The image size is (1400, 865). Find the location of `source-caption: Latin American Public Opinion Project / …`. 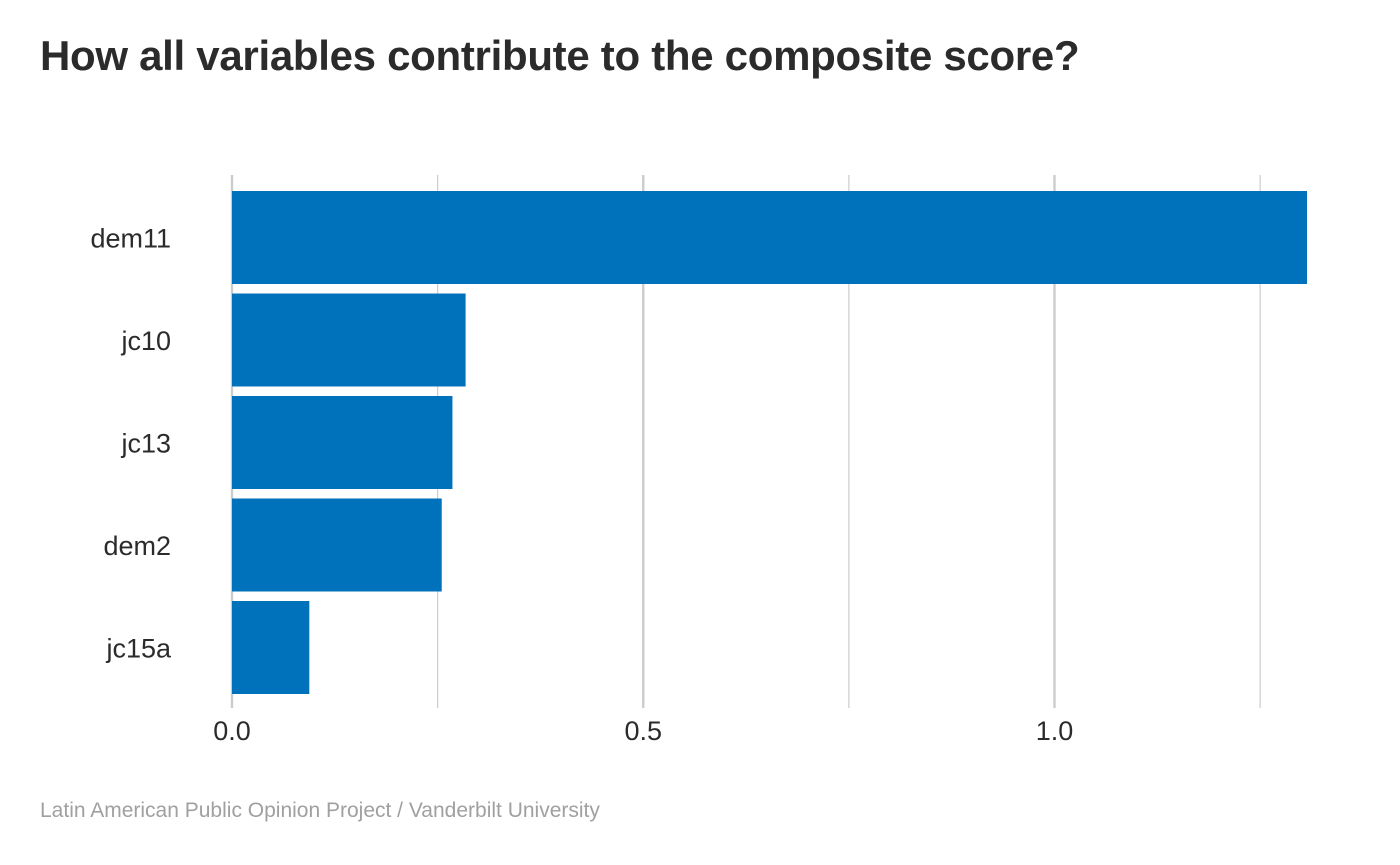

source-caption: Latin American Public Opinion Project / … is located at coordinates (320, 810).